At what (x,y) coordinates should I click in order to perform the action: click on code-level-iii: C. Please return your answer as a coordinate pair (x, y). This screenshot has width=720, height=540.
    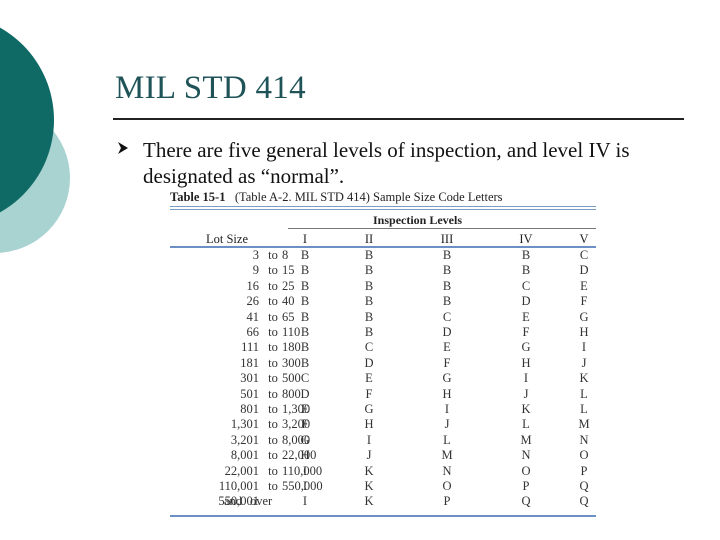
    Looking at the image, I should click on (447, 316).